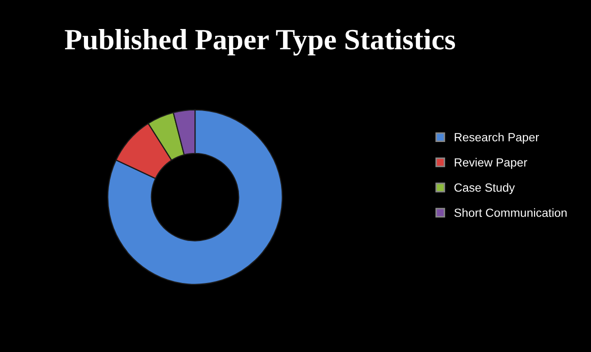  What do you see at coordinates (496, 138) in the screenshot?
I see `legend-label: Research Paper` at bounding box center [496, 138].